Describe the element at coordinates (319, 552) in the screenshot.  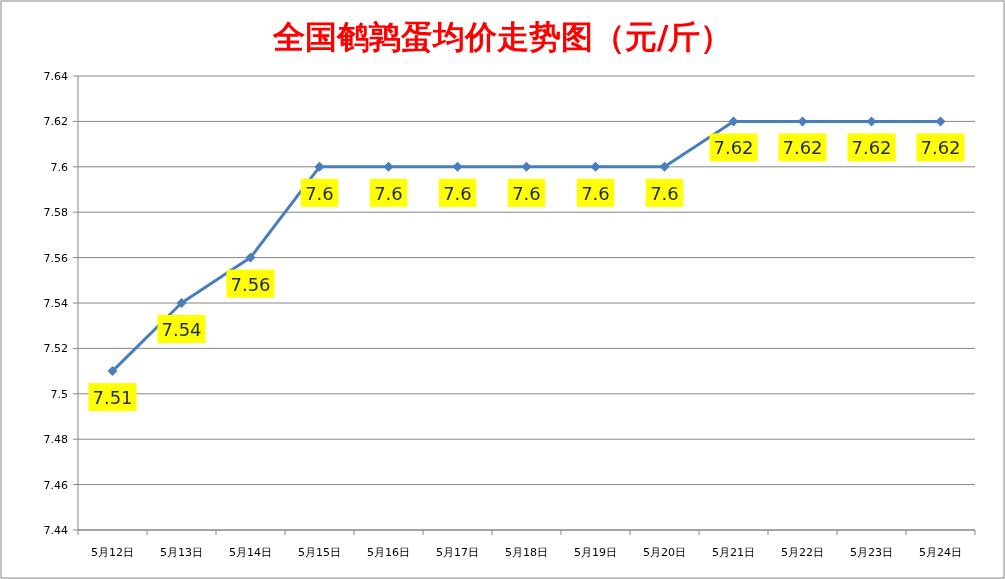
I see `x-tick-label: 5月15日` at that location.